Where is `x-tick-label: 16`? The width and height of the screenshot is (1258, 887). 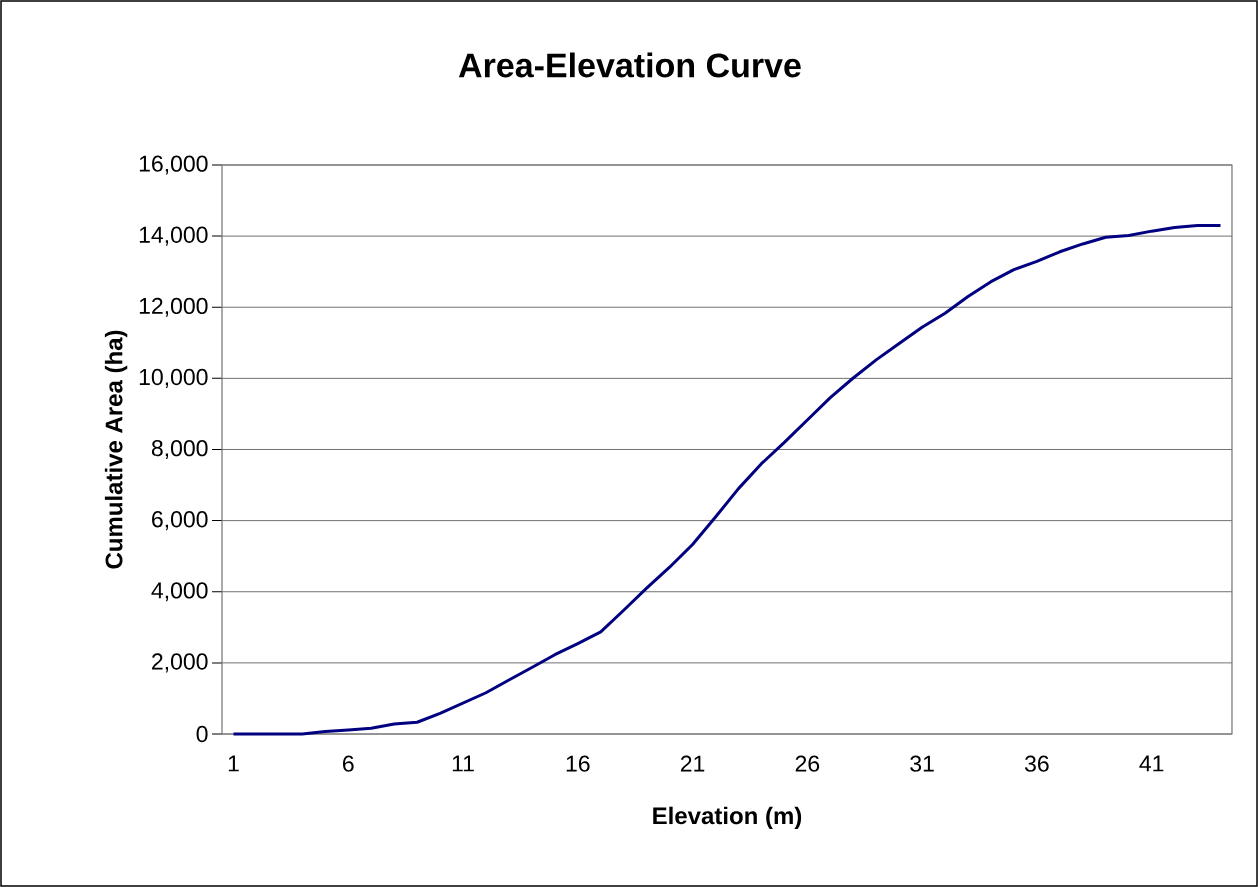
x-tick-label: 16 is located at coordinates (578, 763).